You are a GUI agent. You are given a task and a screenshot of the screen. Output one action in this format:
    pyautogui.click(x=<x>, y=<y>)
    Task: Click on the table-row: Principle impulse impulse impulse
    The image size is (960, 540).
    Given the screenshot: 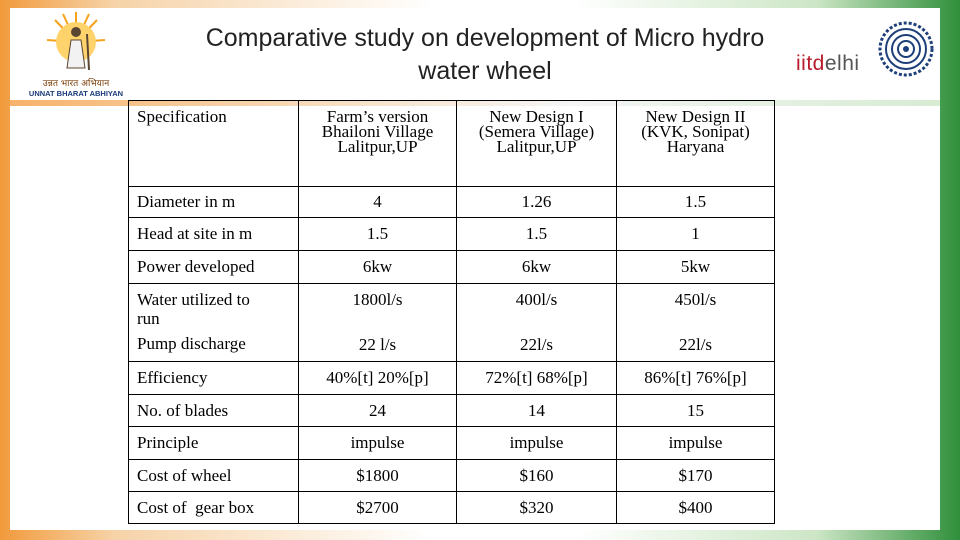 What is the action you would take?
    pyautogui.click(x=451, y=443)
    